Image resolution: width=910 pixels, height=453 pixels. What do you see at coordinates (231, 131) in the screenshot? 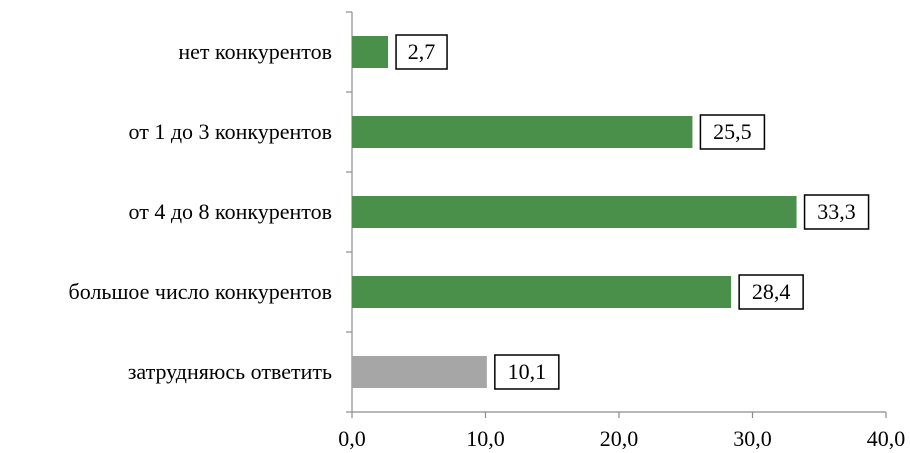
I see `category-label: от 1 до 3 конкурентов` at bounding box center [231, 131].